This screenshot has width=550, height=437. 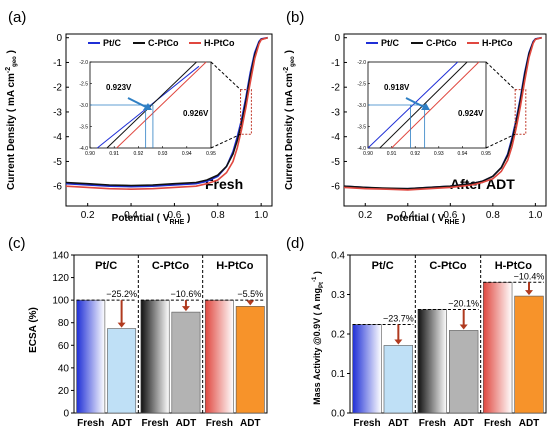 What do you see at coordinates (365, 215) in the screenshot?
I see `panel-b-xtick-label: 0.2` at bounding box center [365, 215].